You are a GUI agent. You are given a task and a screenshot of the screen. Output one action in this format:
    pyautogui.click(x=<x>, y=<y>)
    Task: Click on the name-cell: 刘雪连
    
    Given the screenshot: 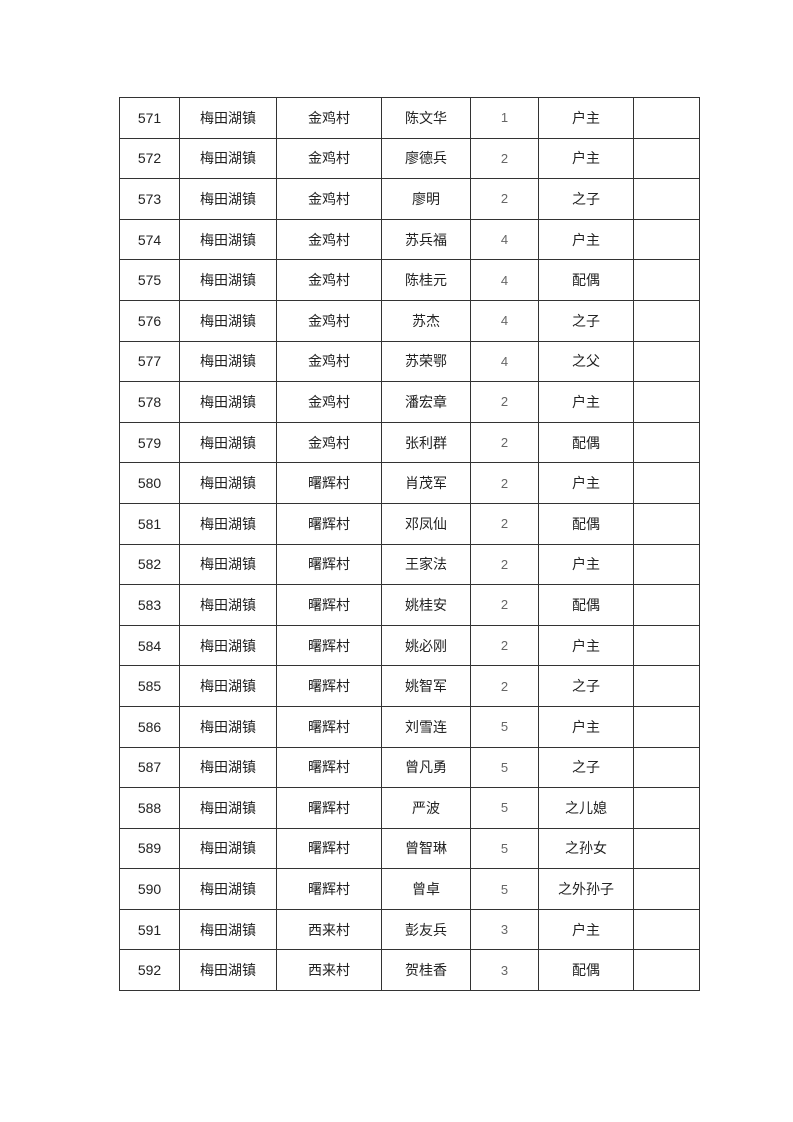 What is the action you would take?
    pyautogui.click(x=426, y=726)
    